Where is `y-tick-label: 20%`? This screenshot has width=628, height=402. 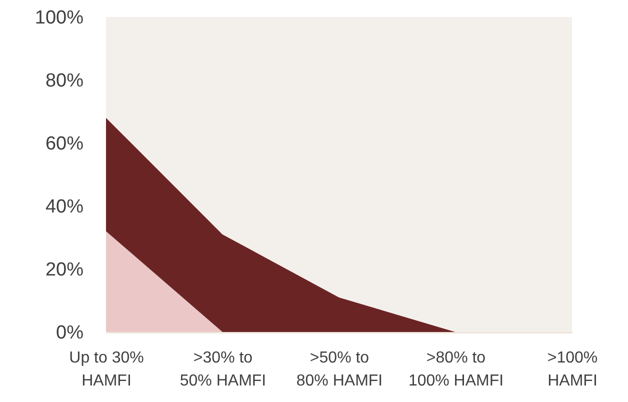
y-tick-label: 20% is located at coordinates (64, 270).